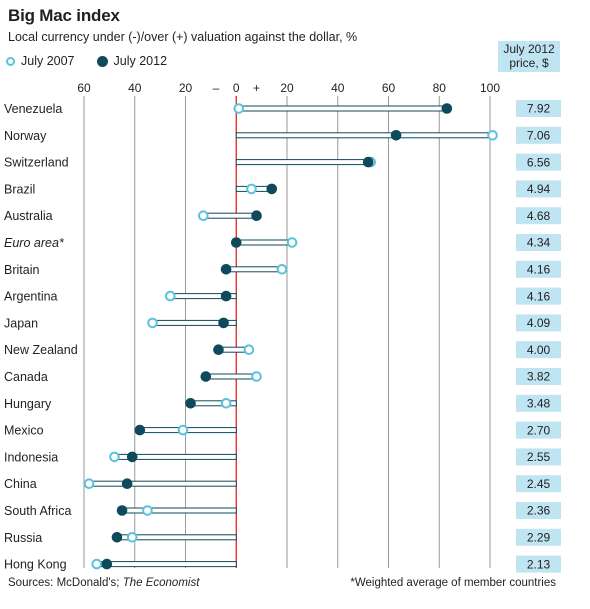 This screenshot has height=609, width=590. What do you see at coordinates (31, 457) in the screenshot?
I see `country-label: Indonesia` at bounding box center [31, 457].